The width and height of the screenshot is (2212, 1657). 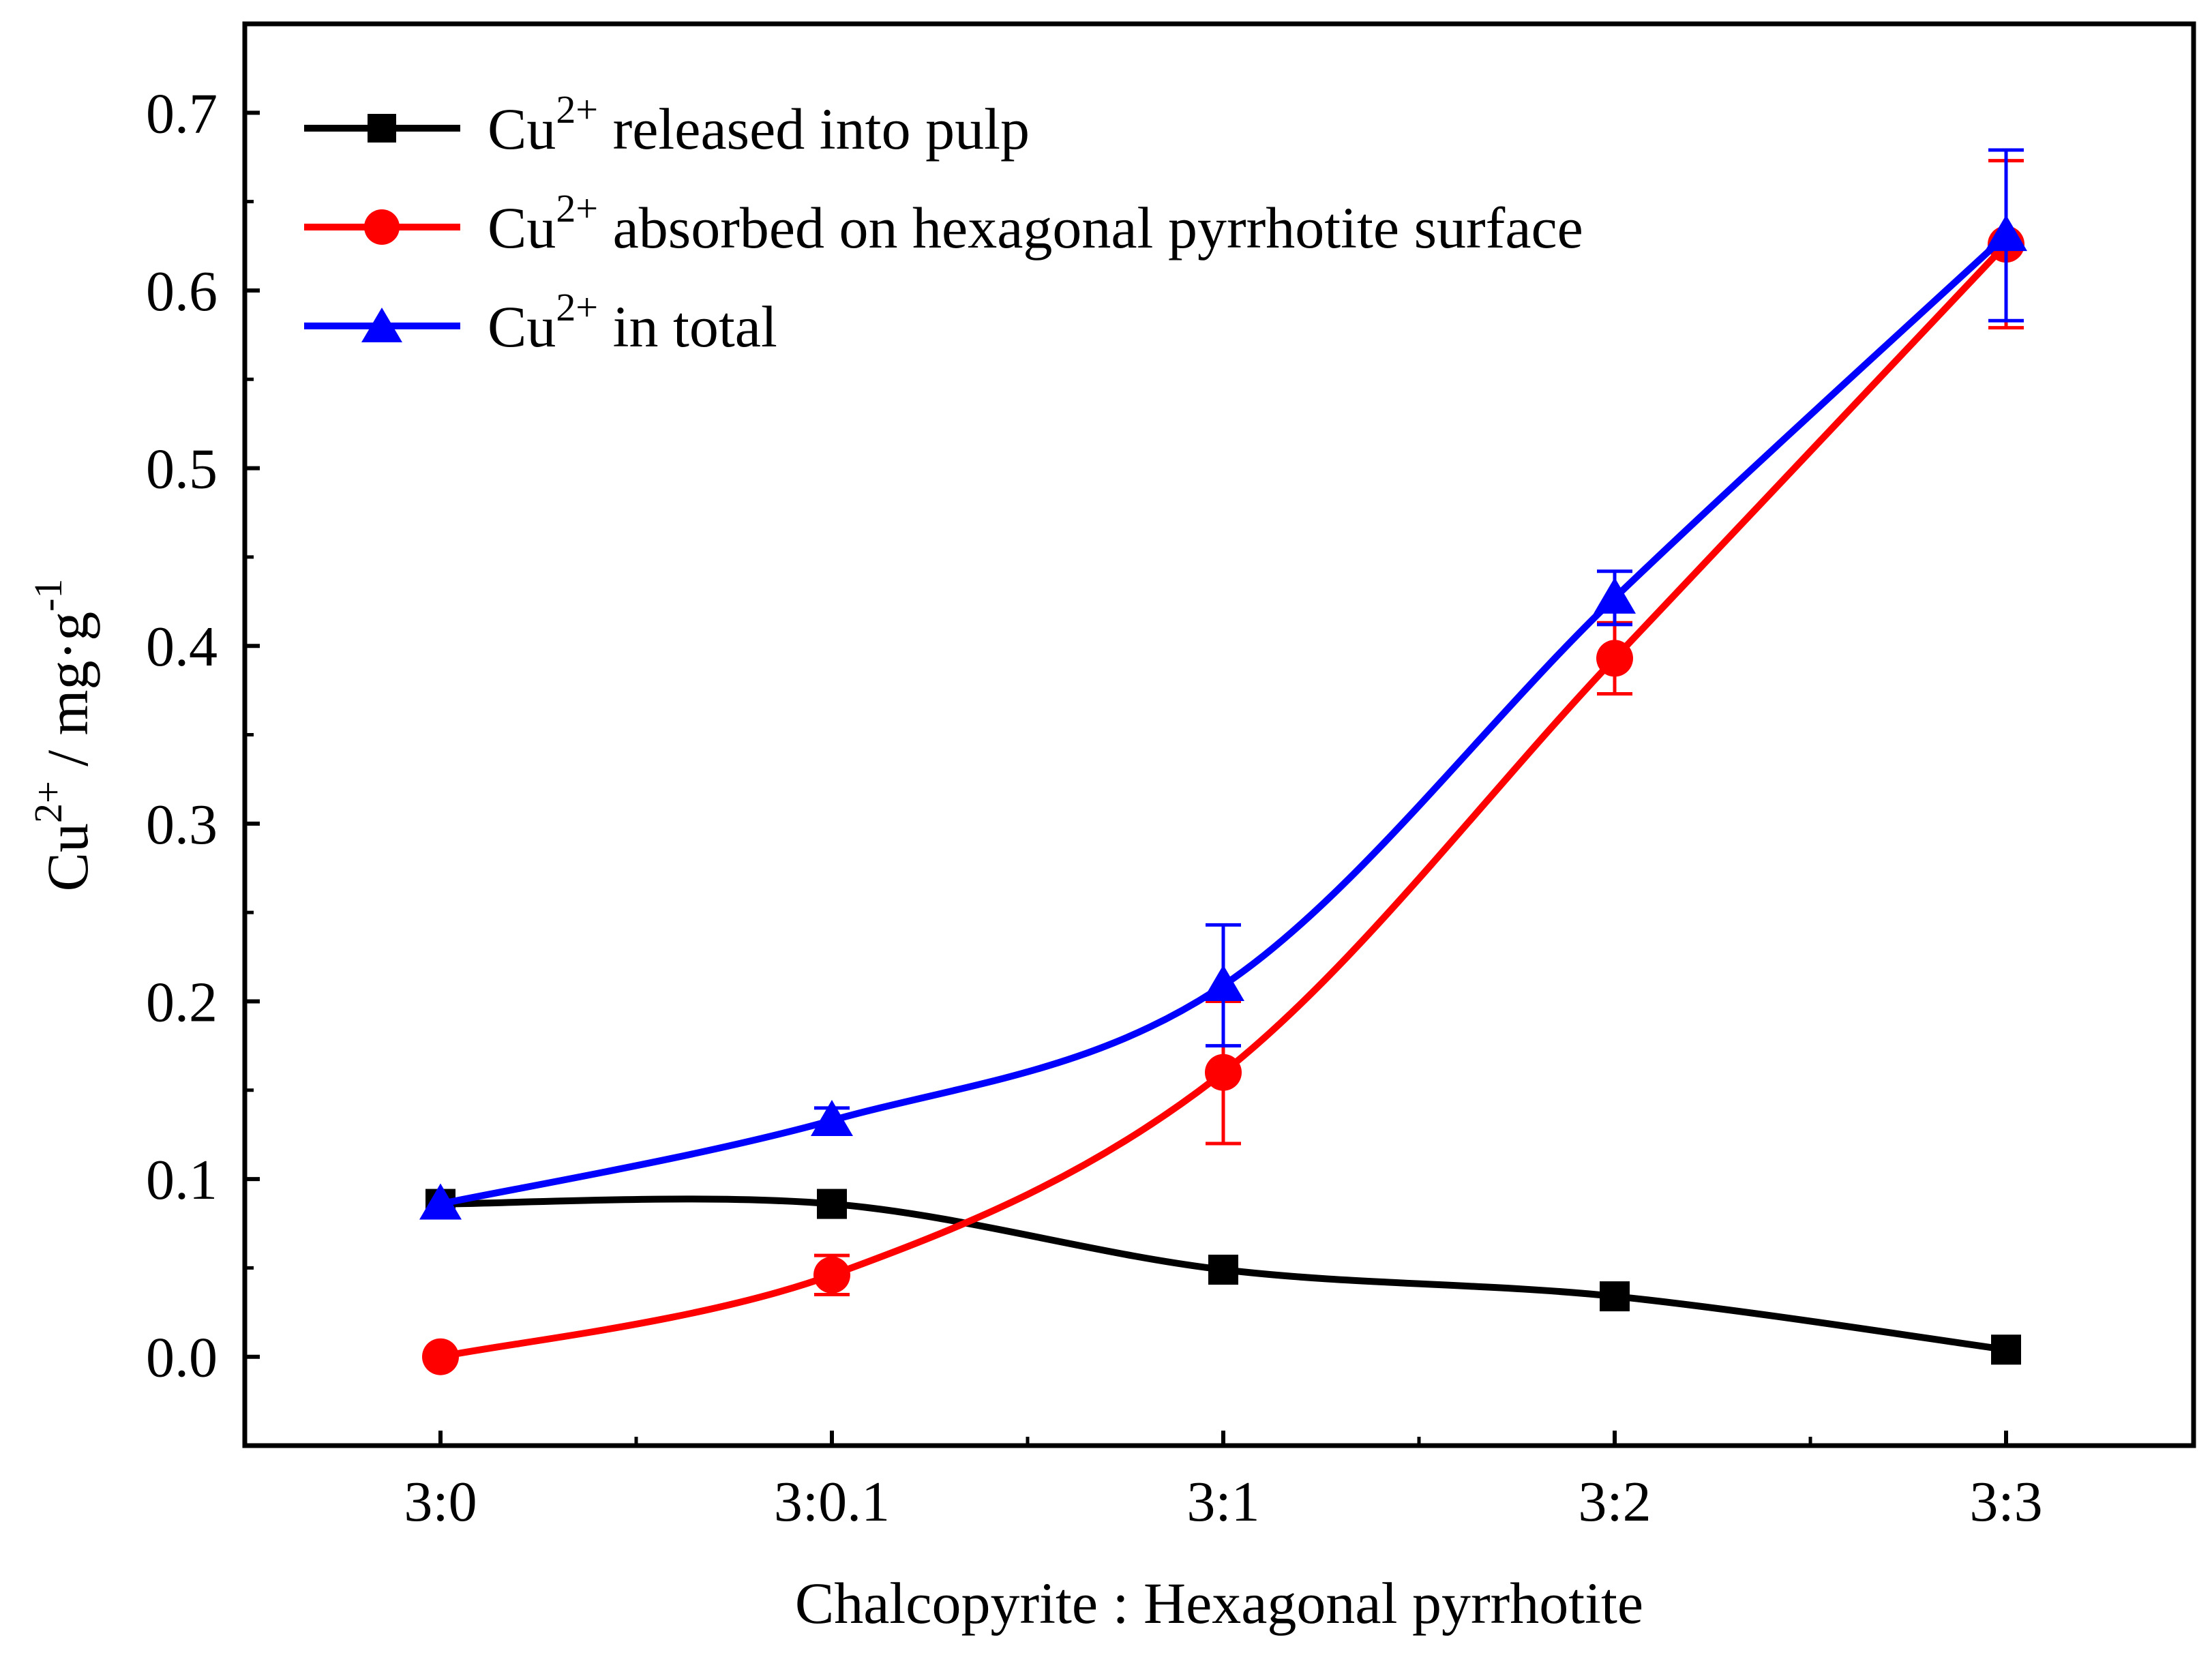 What do you see at coordinates (182, 113) in the screenshot?
I see `y-tick-label: 0.7` at bounding box center [182, 113].